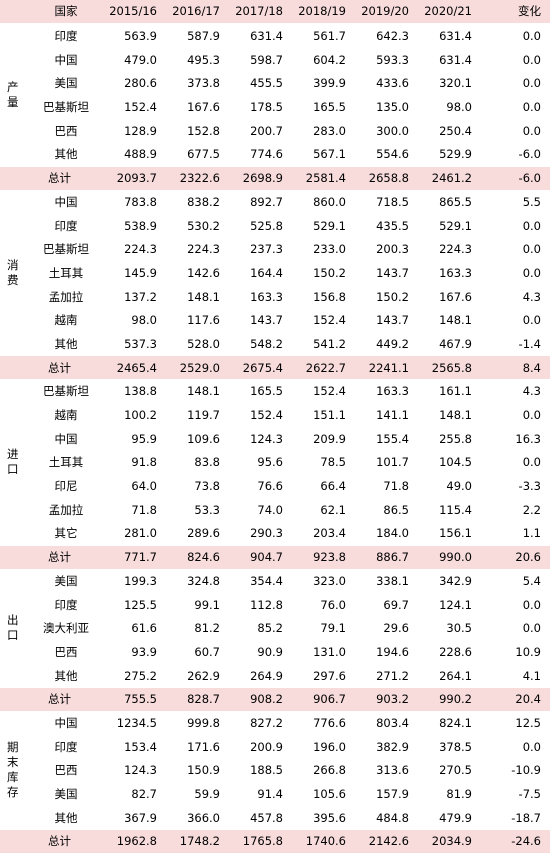 The height and width of the screenshot is (854, 550). What do you see at coordinates (515, 439) in the screenshot?
I see `change-cell: 16.3` at bounding box center [515, 439].